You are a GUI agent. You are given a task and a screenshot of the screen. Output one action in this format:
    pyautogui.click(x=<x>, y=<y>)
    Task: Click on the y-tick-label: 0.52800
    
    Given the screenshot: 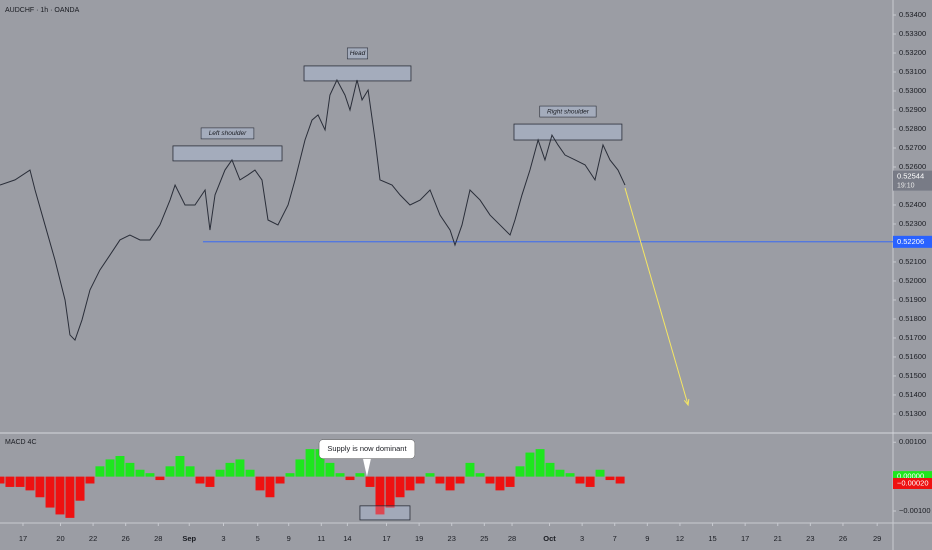 What is the action you would take?
    pyautogui.click(x=912, y=128)
    